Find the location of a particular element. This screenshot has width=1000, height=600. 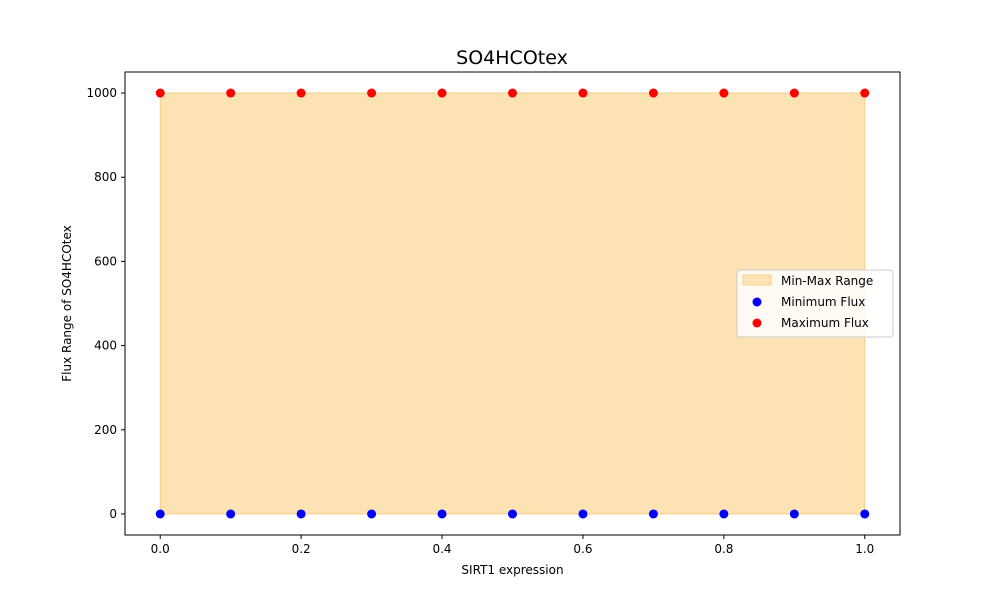

y-axis: 0 200 400 600 800 1000 is located at coordinates (105, 303).